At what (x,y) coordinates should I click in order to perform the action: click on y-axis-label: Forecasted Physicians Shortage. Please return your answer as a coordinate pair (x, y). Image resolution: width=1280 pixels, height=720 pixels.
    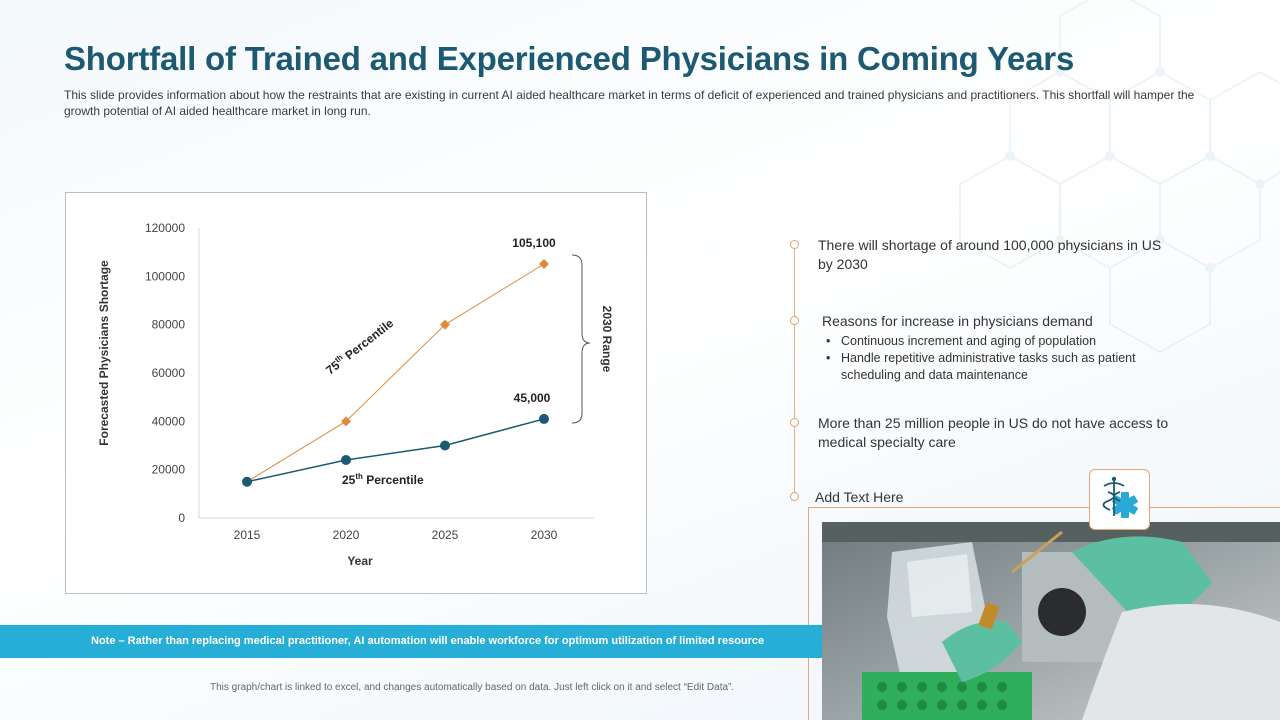
    Looking at the image, I should click on (104, 353).